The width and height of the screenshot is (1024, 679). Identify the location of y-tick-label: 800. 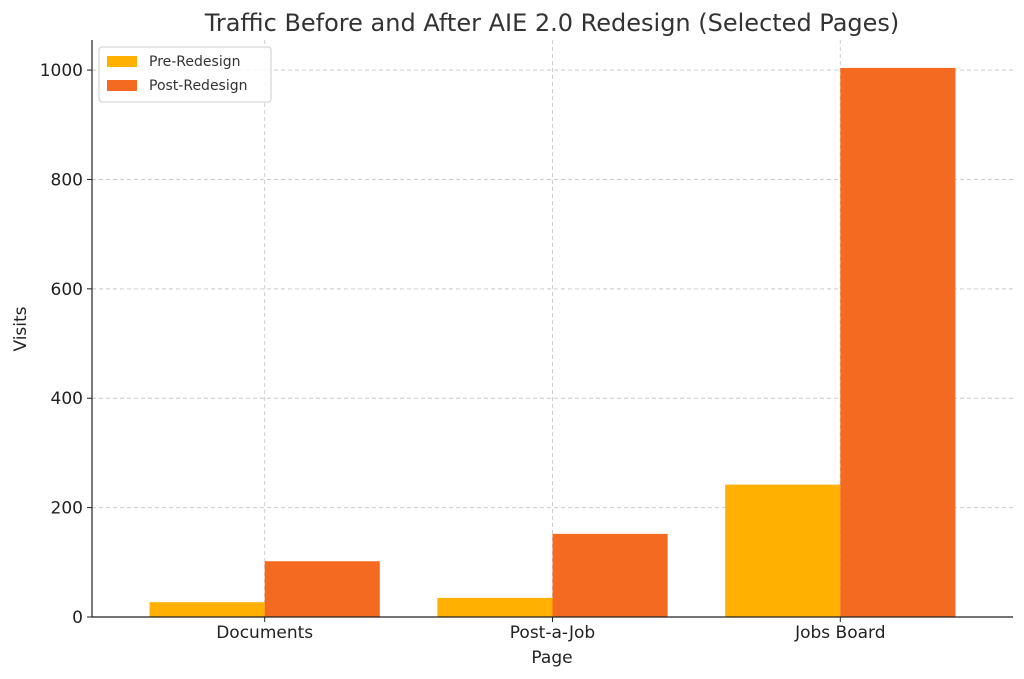
(67, 180).